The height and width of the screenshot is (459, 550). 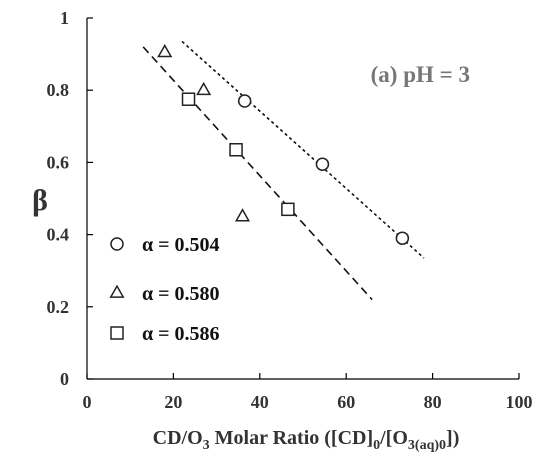 What do you see at coordinates (291, 438) in the screenshot?
I see `x-axis-title-part: Molar Ratio ([CD]` at bounding box center [291, 438].